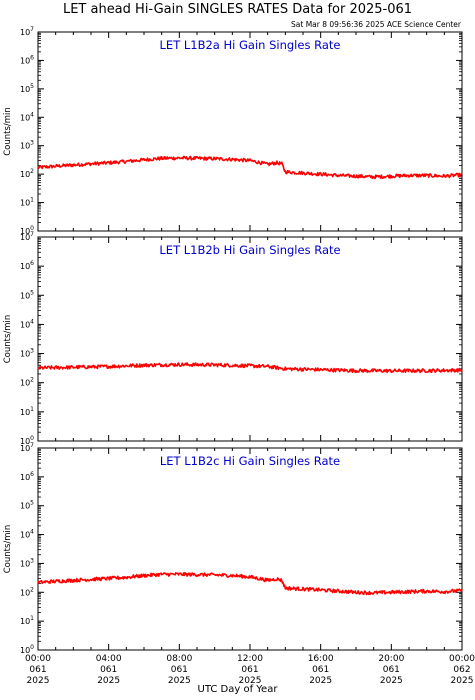 The width and height of the screenshot is (475, 700). What do you see at coordinates (461, 670) in the screenshot?
I see `x-tick-label: 062` at bounding box center [461, 670].